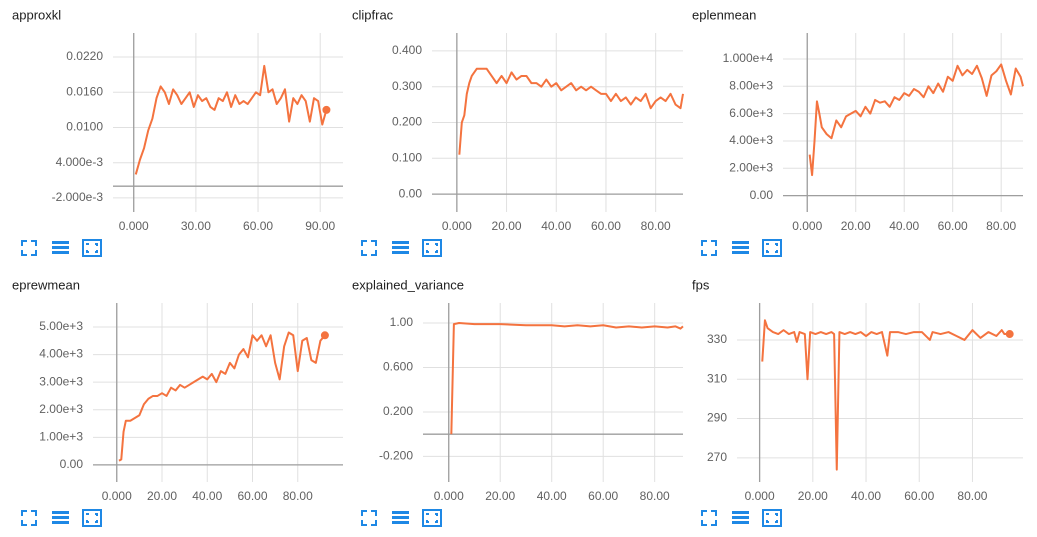  What do you see at coordinates (748, 58) in the screenshot?
I see `y-tick-label: 1.000e+4` at bounding box center [748, 58].